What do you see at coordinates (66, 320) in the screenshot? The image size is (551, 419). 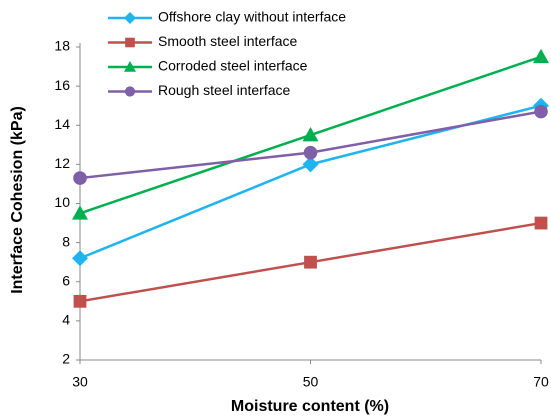 I see `y-tick-label: 4` at bounding box center [66, 320].